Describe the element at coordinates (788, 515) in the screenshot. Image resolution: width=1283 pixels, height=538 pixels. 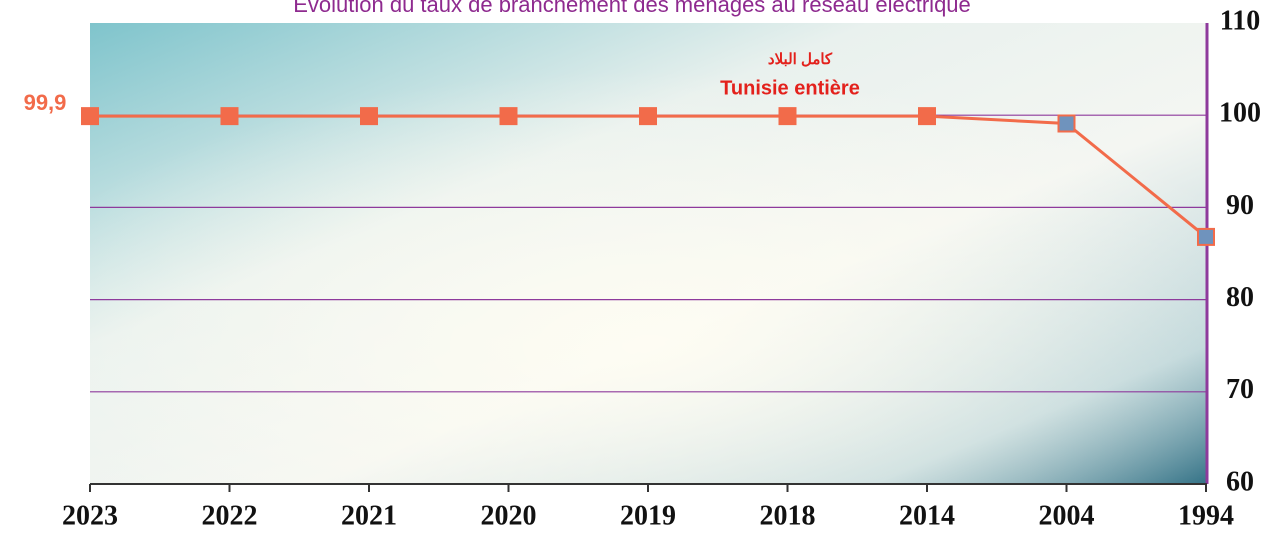
I see `x-tick-label: 2018` at that location.